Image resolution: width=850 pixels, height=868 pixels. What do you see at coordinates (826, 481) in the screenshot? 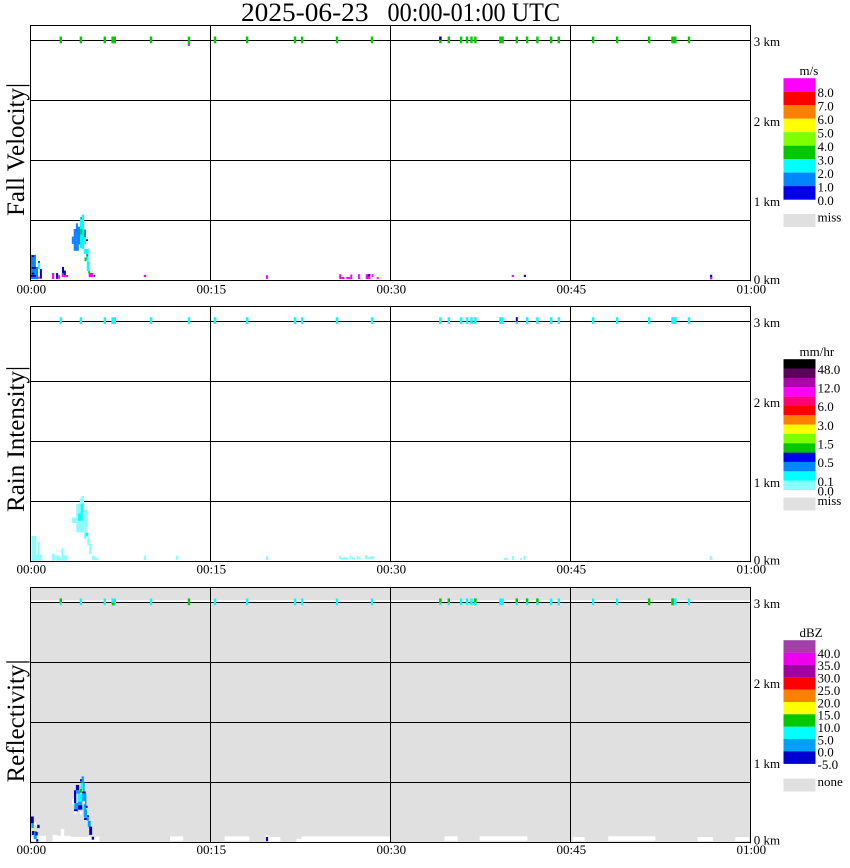
I see `svg-text: 0.1` at bounding box center [826, 481].